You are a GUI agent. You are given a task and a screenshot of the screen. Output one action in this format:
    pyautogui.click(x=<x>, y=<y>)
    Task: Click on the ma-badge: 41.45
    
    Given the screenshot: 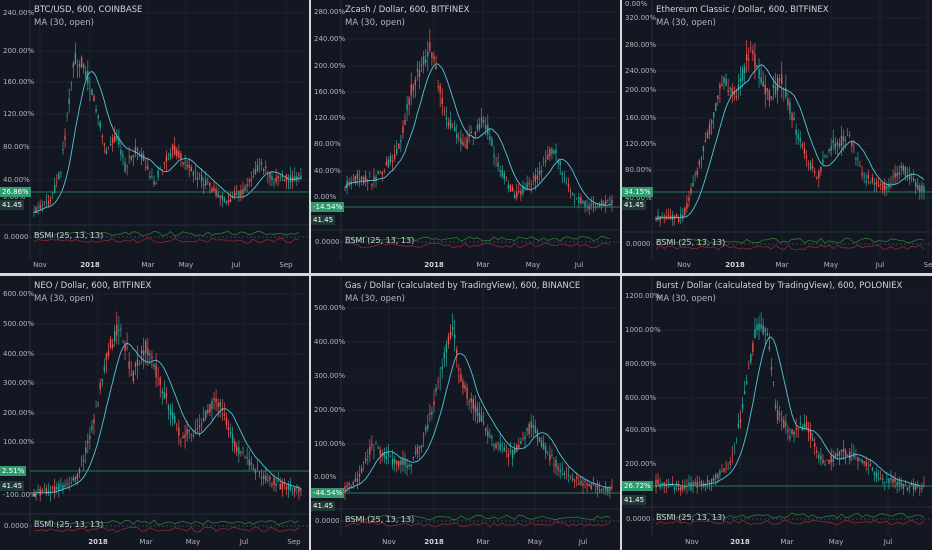 What is the action you would take?
    pyautogui.click(x=12, y=205)
    